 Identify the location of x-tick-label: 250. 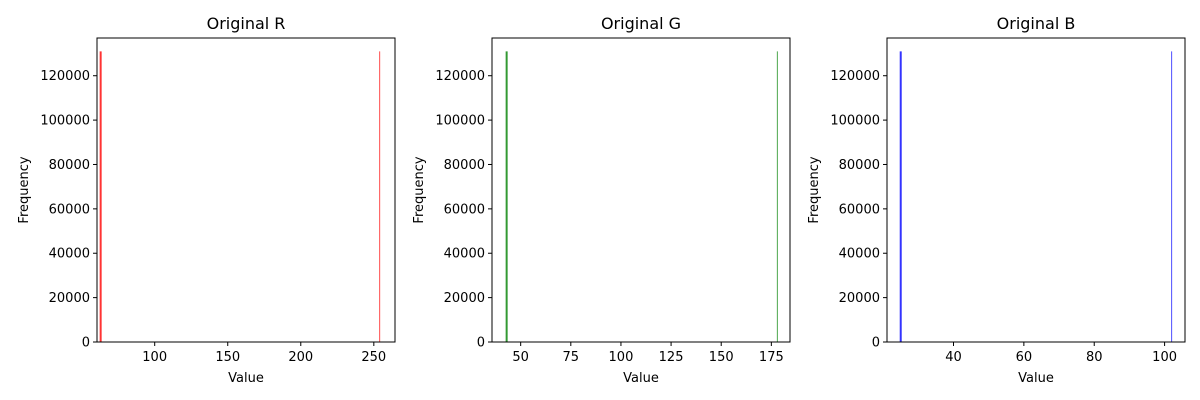
(373, 357).